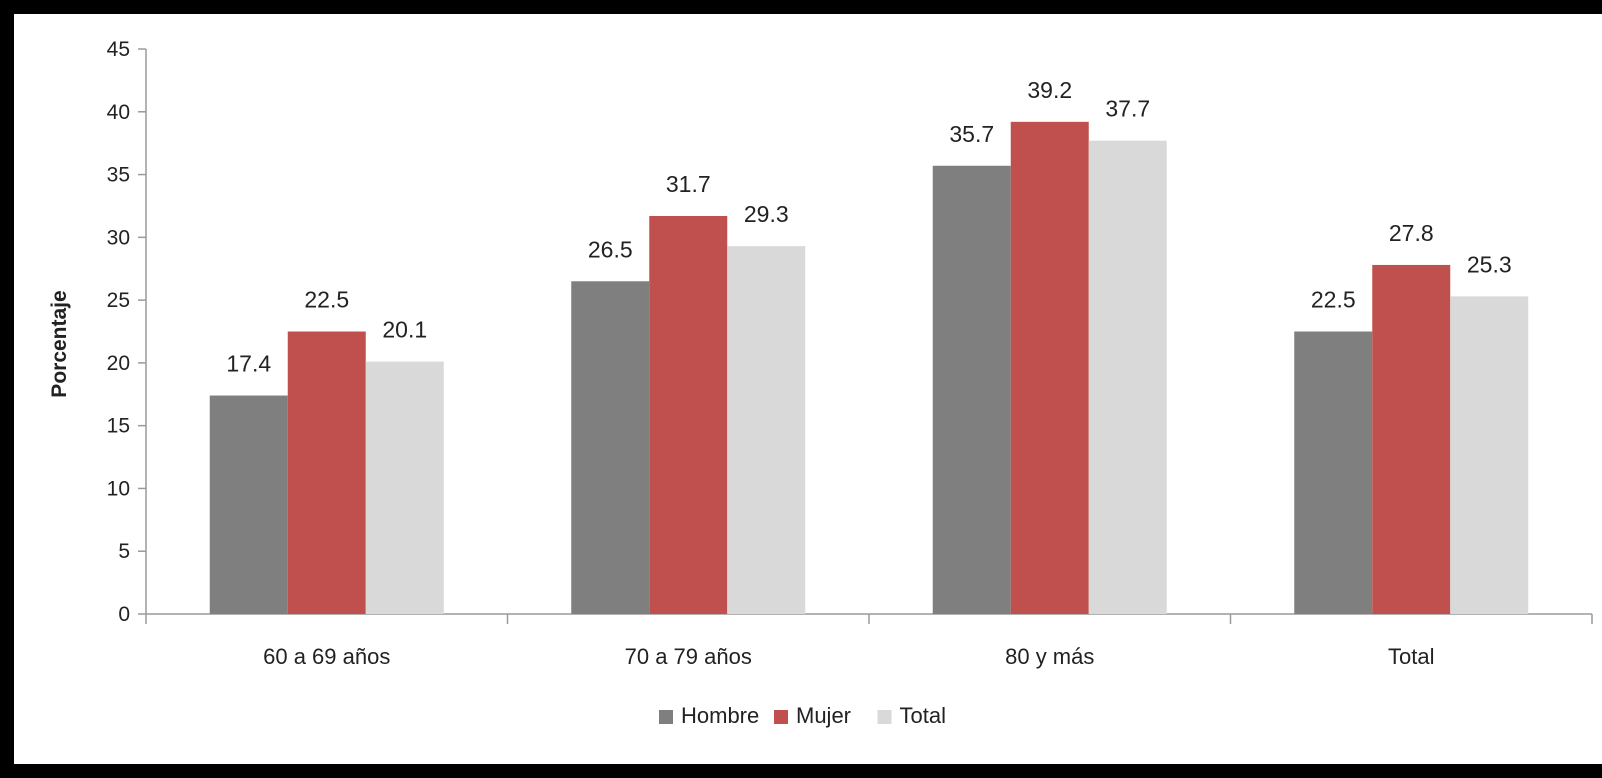 This screenshot has height=778, width=1602. What do you see at coordinates (326, 656) in the screenshot?
I see `x-tick-label: 60 a 69 años` at bounding box center [326, 656].